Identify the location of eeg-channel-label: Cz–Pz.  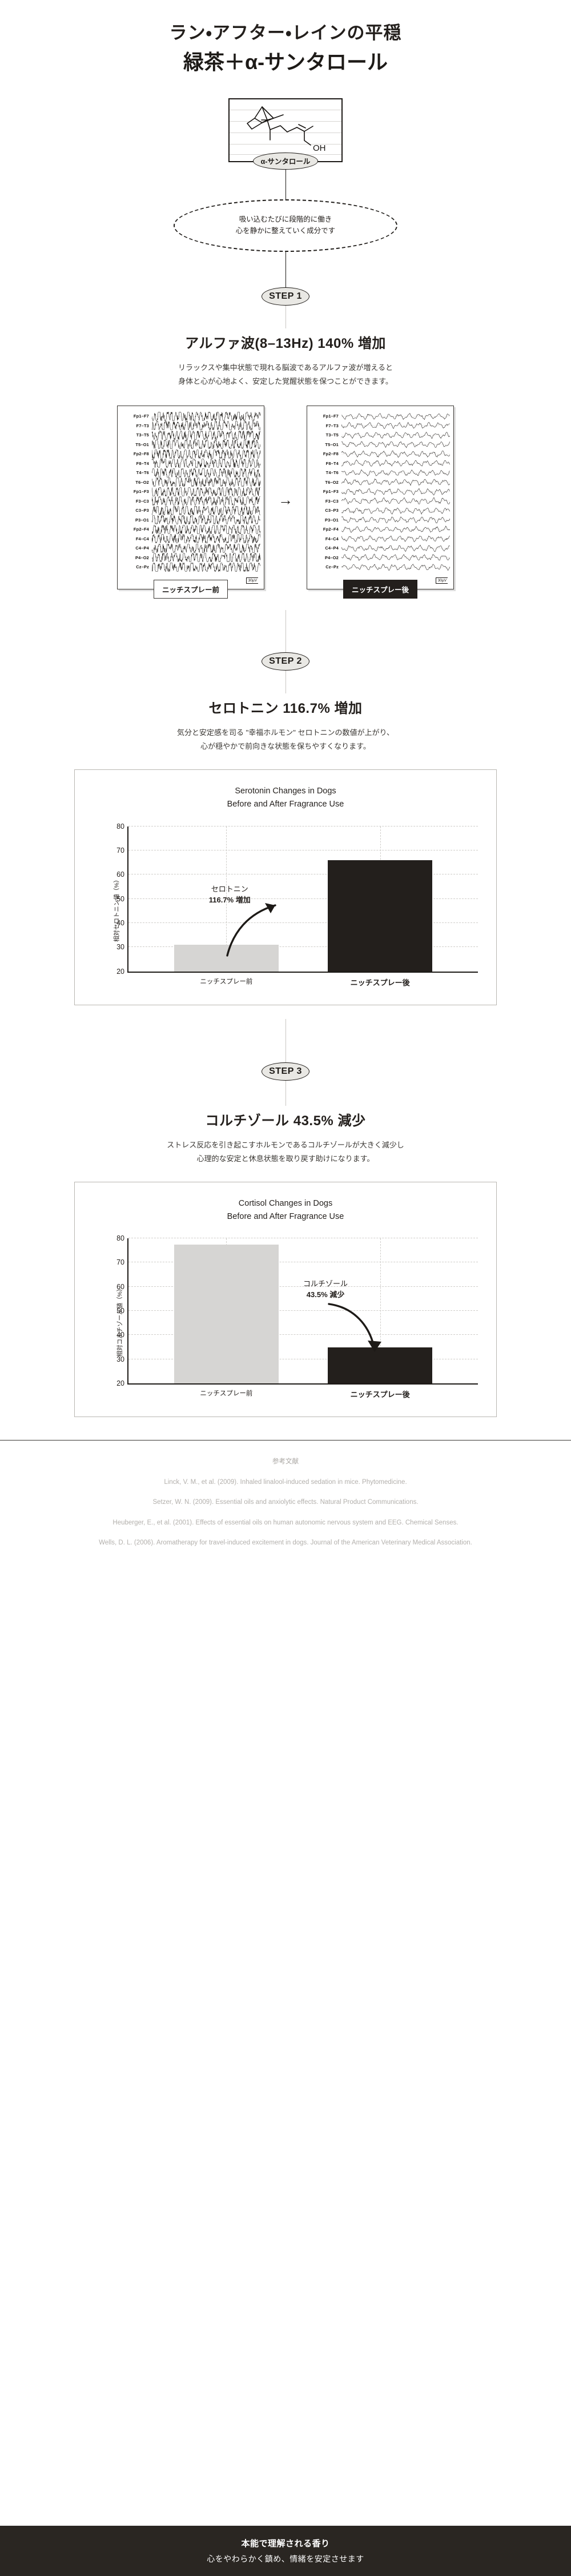
(332, 567).